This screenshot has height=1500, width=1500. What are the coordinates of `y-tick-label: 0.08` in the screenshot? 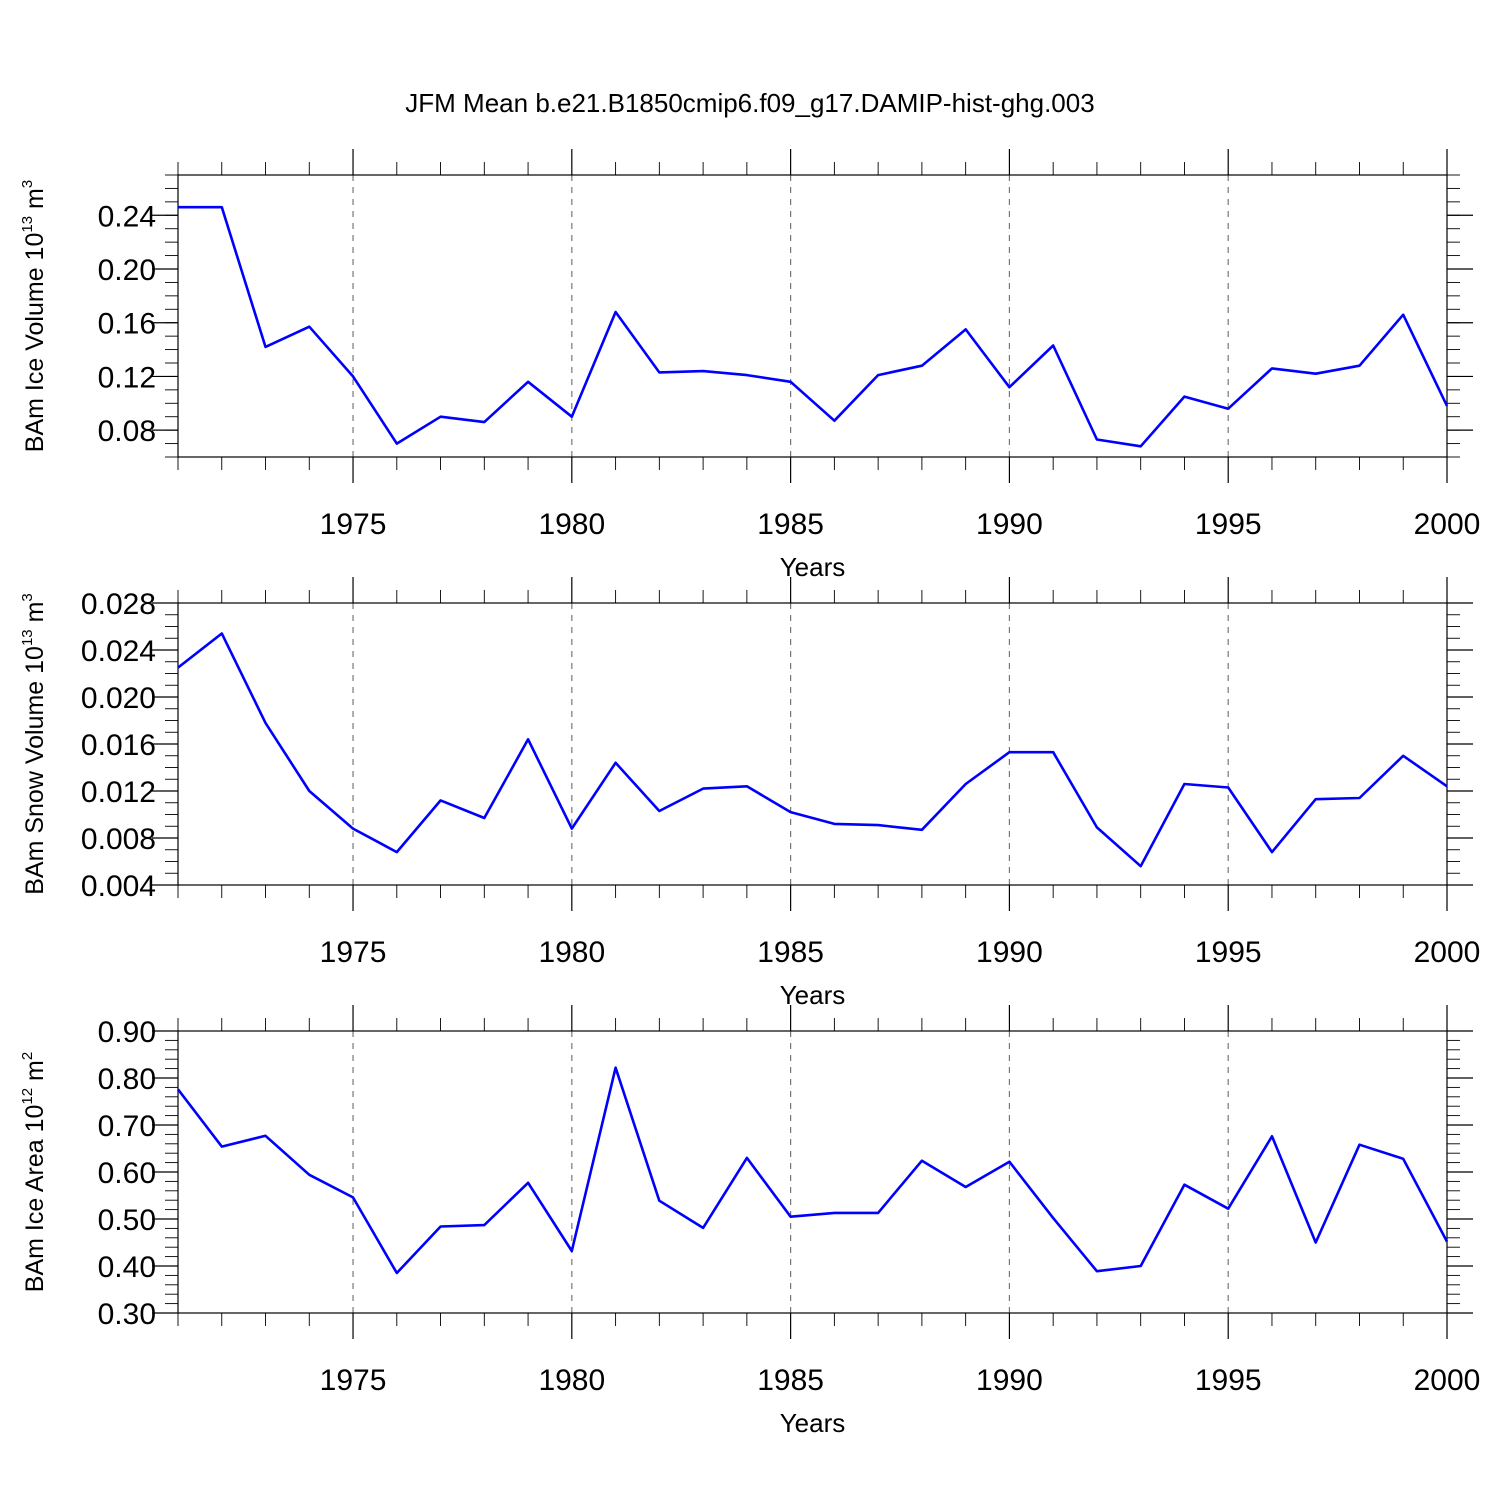 It's located at (127, 431).